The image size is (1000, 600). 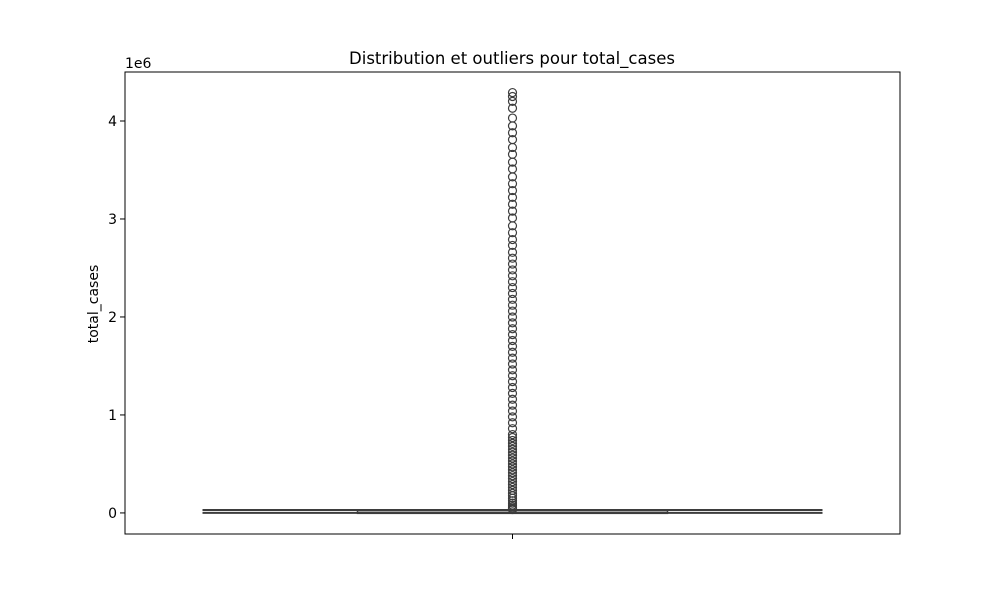 What do you see at coordinates (112, 318) in the screenshot?
I see `y-tick-label: 2` at bounding box center [112, 318].